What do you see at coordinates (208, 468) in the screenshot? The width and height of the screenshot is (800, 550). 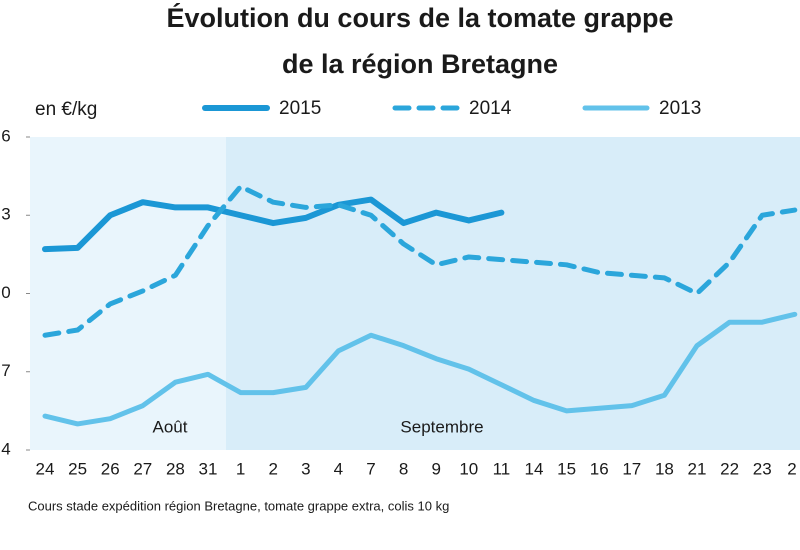 I see `x-tick-label: 31` at bounding box center [208, 468].